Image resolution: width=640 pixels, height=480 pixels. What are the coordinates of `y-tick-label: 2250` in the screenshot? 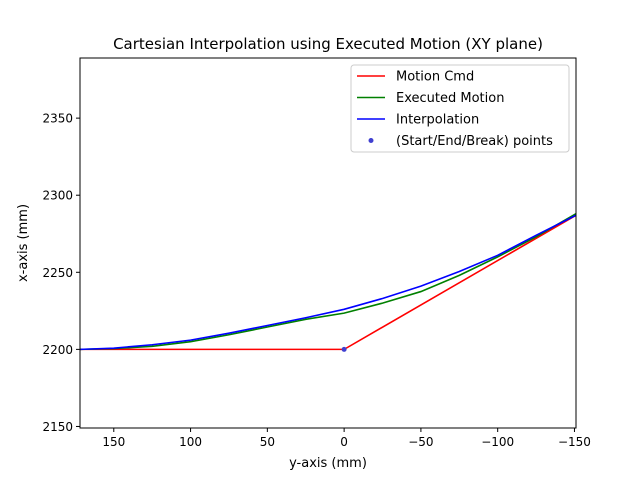 It's located at (57, 273).